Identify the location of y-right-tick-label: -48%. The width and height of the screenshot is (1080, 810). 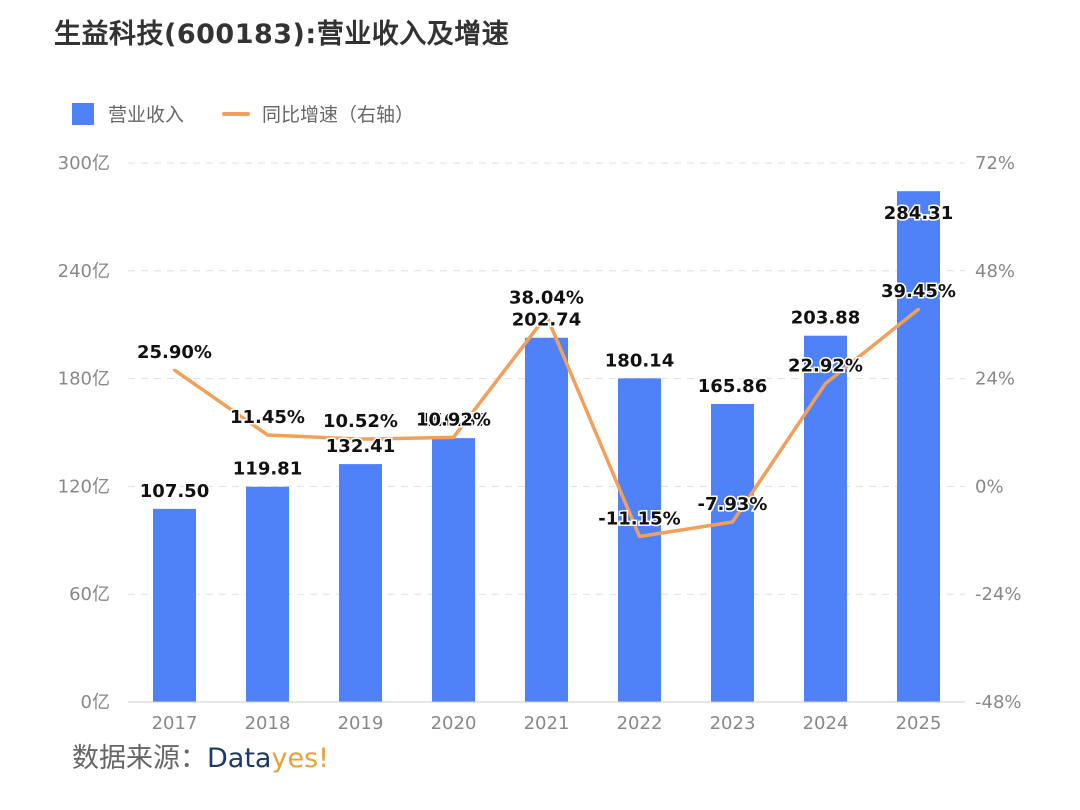
(998, 702).